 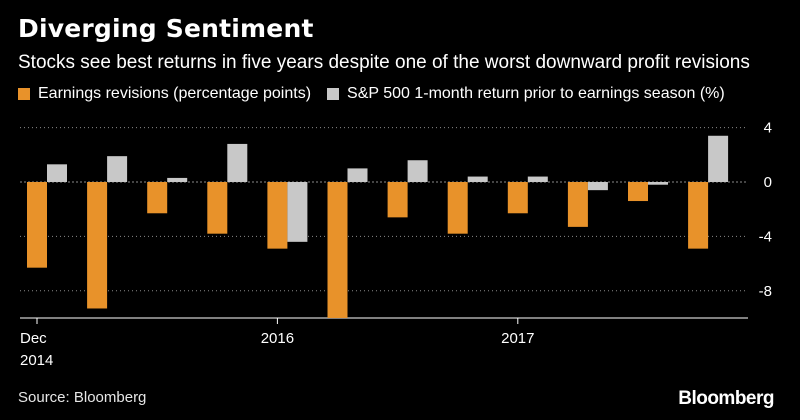 What do you see at coordinates (82, 397) in the screenshot?
I see `source-note: Source: Bloomberg` at bounding box center [82, 397].